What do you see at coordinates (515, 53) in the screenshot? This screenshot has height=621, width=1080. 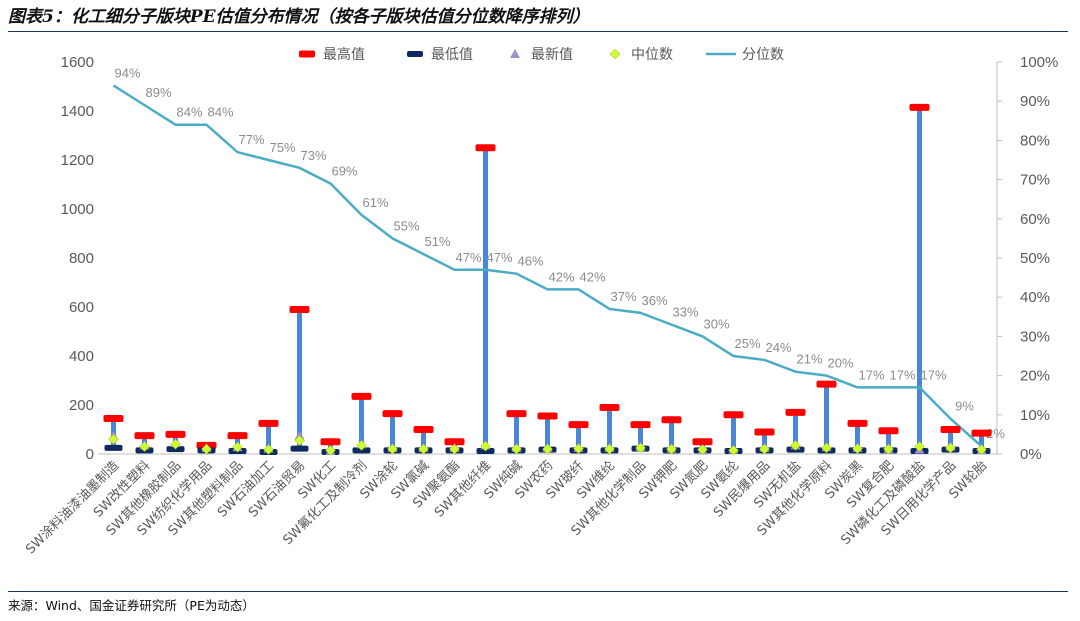 I see `legend-latest-icon` at bounding box center [515, 53].